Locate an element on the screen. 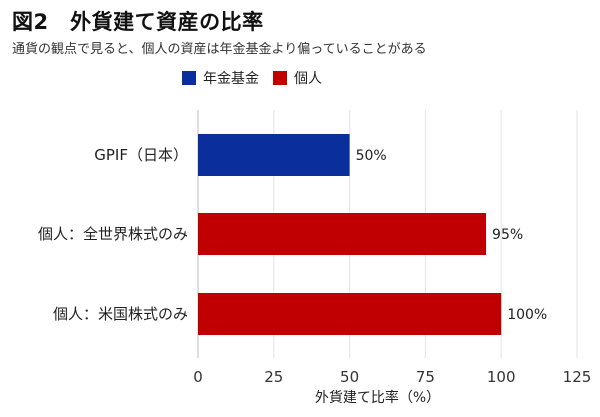  data-label-2: 100% is located at coordinates (527, 315).